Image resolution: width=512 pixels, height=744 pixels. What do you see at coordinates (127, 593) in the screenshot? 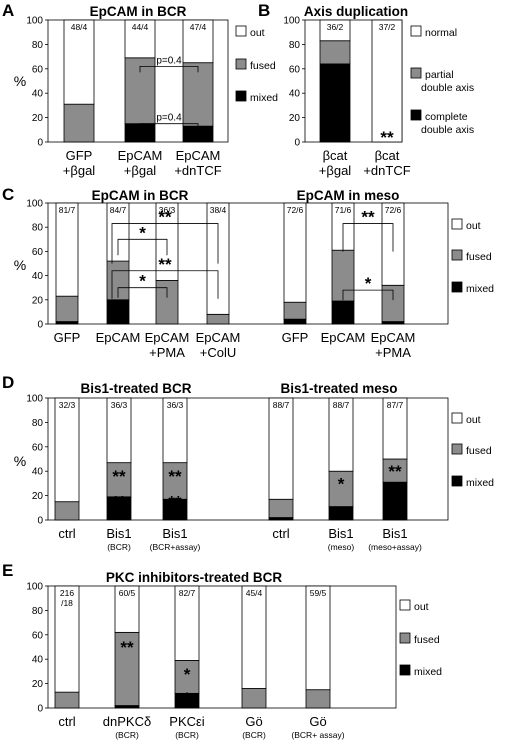
I see `n-label: 60/5` at bounding box center [127, 593].